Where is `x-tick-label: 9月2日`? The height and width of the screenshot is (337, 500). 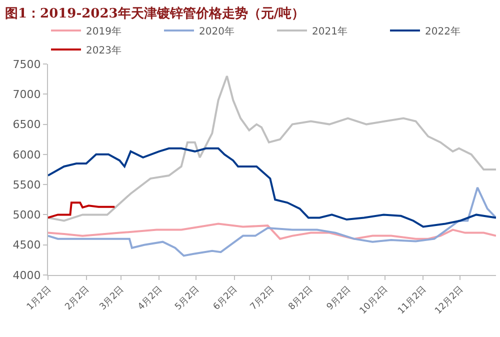 x-tick-label: 9月2日 is located at coordinates (339, 298).